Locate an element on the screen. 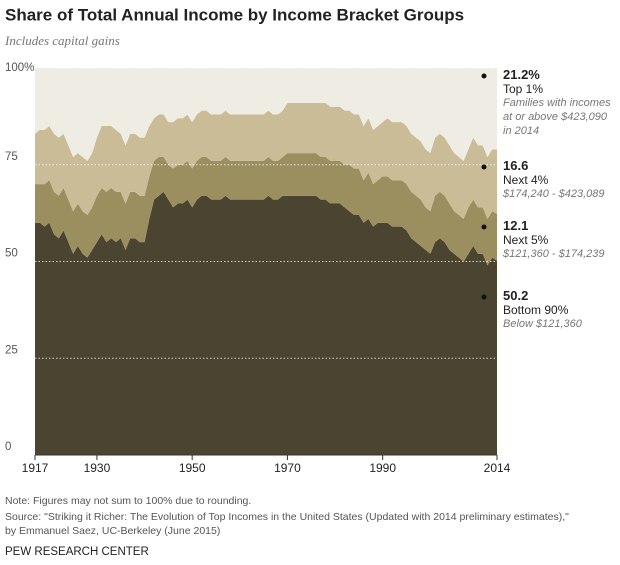 The image size is (620, 565). legend-label: Top 1% is located at coordinates (523, 89).